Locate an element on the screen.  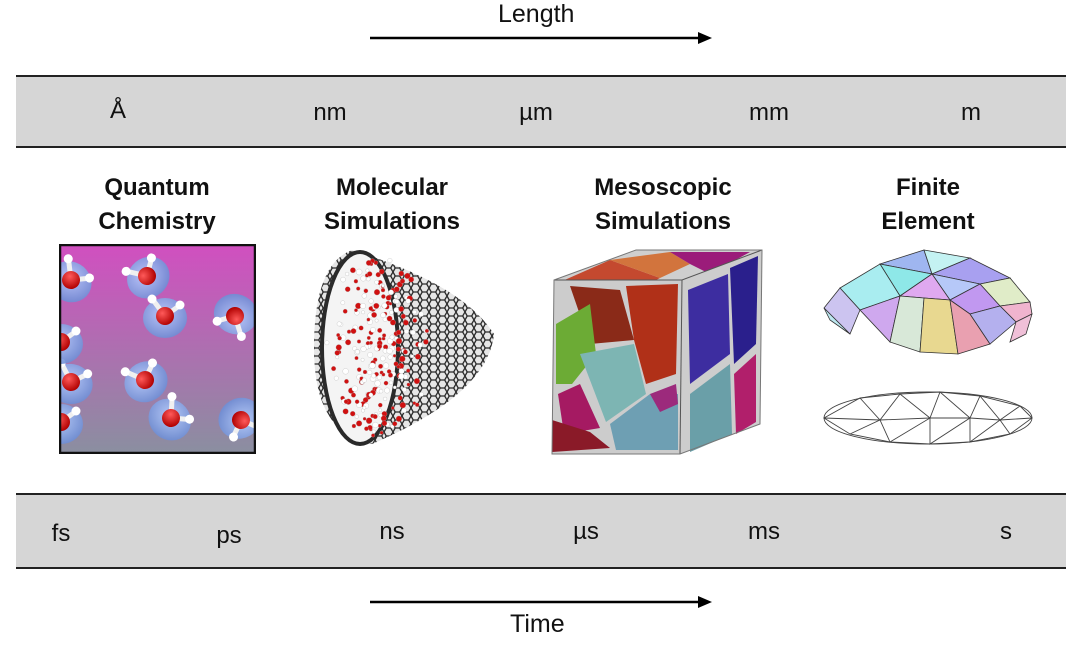
length-unit-nm: nm is located at coordinates (330, 112).